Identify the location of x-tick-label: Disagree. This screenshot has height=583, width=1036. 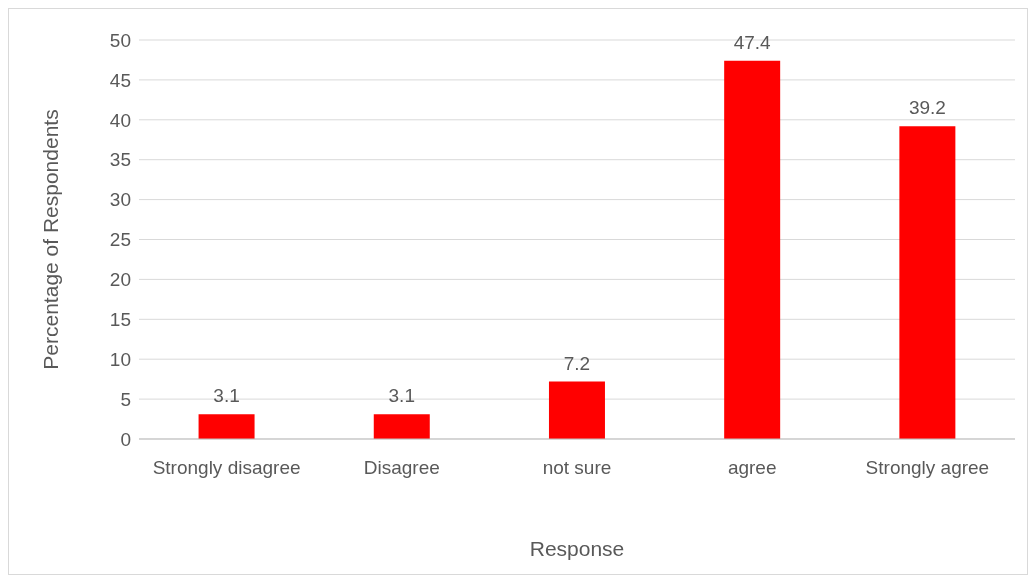
(401, 468).